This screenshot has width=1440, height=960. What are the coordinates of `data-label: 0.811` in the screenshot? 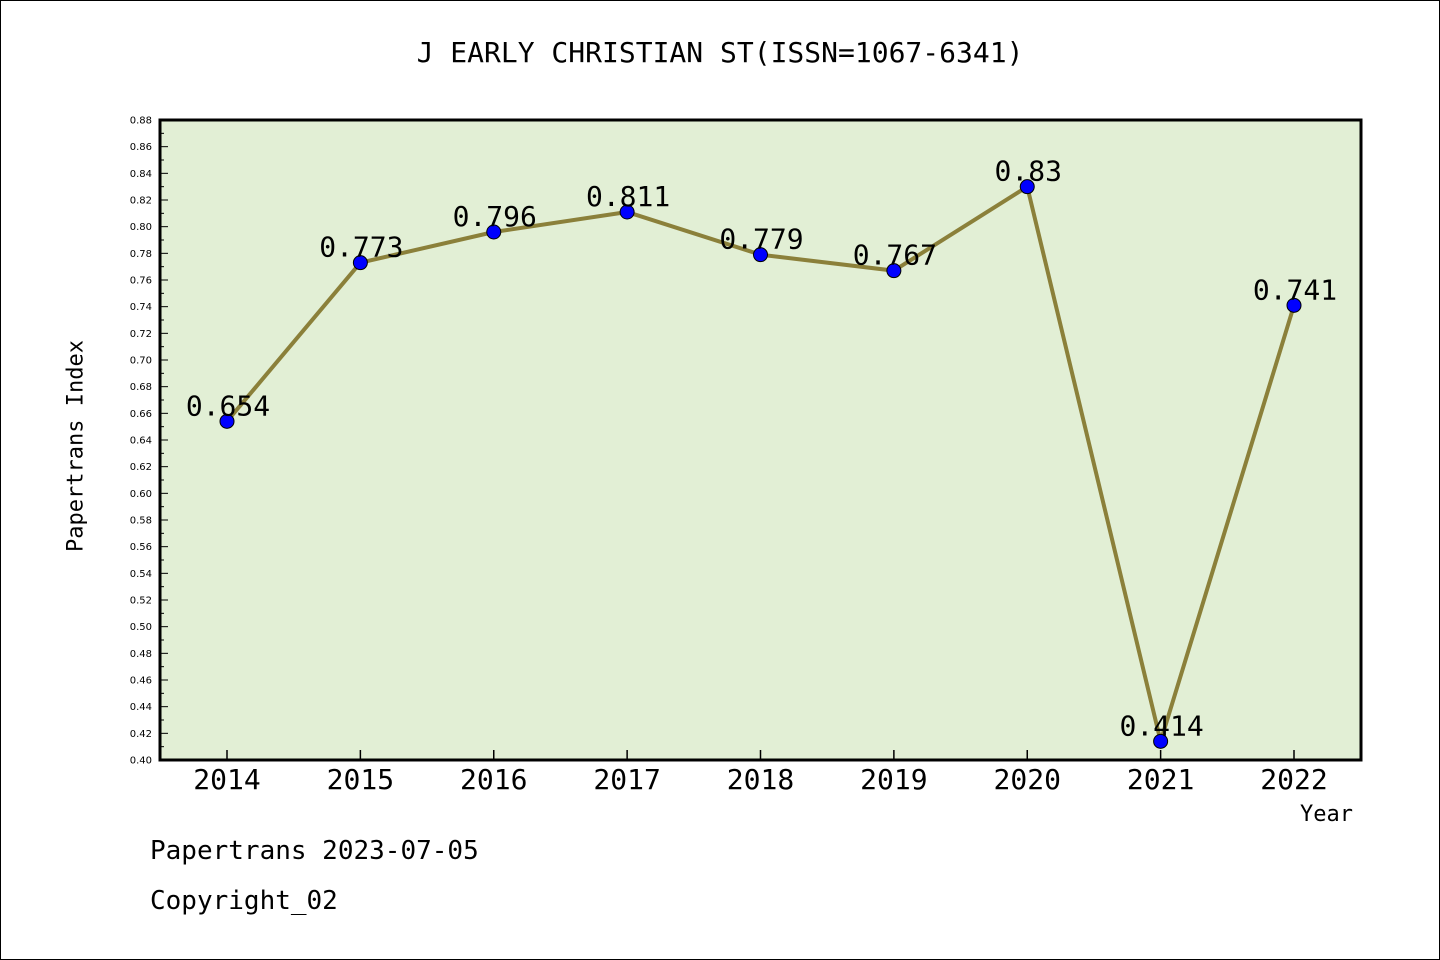 It's located at (628, 196).